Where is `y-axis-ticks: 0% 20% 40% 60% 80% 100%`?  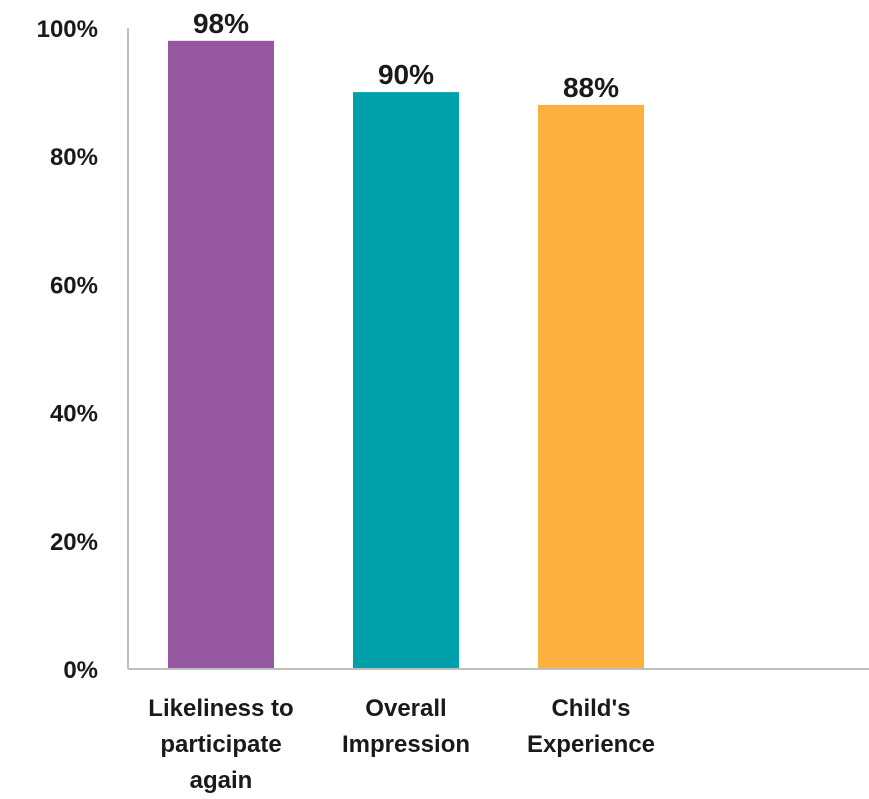 y-axis-ticks: 0% 20% 40% 60% 80% 100% is located at coordinates (67, 350).